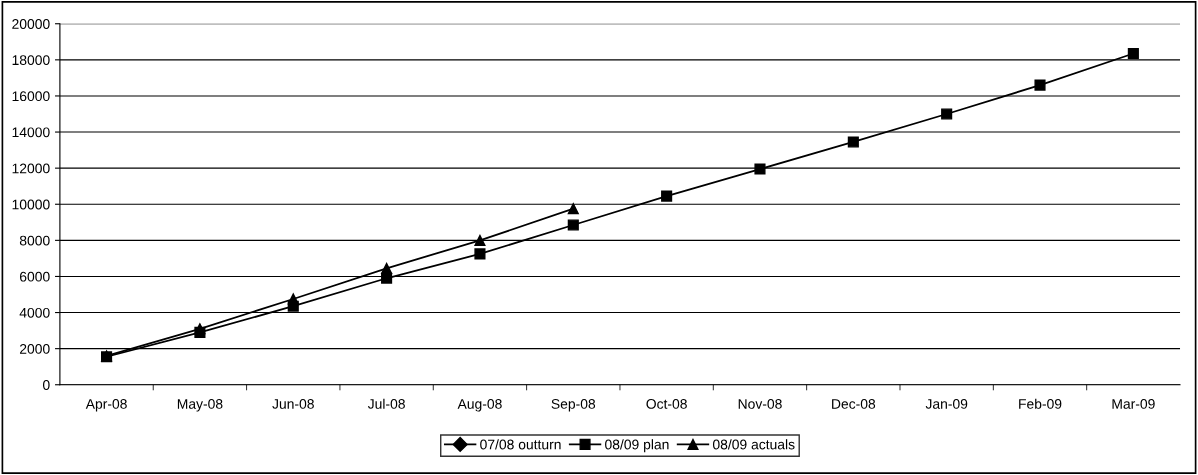 The image size is (1198, 475). I want to click on x-tick-label: Mar-09, so click(1133, 404).